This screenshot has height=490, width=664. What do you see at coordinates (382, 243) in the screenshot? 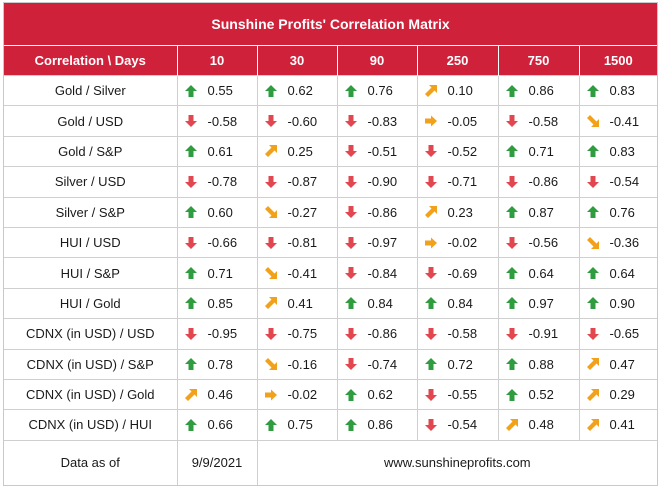
I see `correlation-value: -0.97` at bounding box center [382, 243].